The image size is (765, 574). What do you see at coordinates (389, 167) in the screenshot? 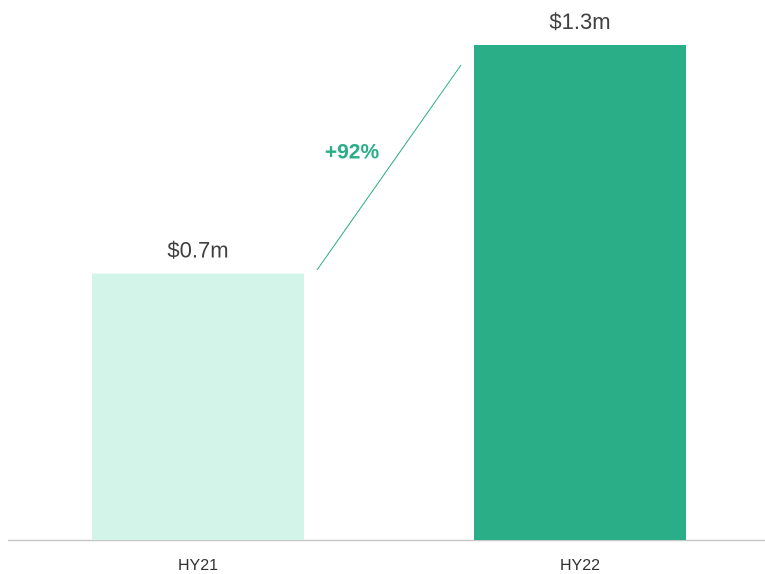
I see `growth-connector` at bounding box center [389, 167].